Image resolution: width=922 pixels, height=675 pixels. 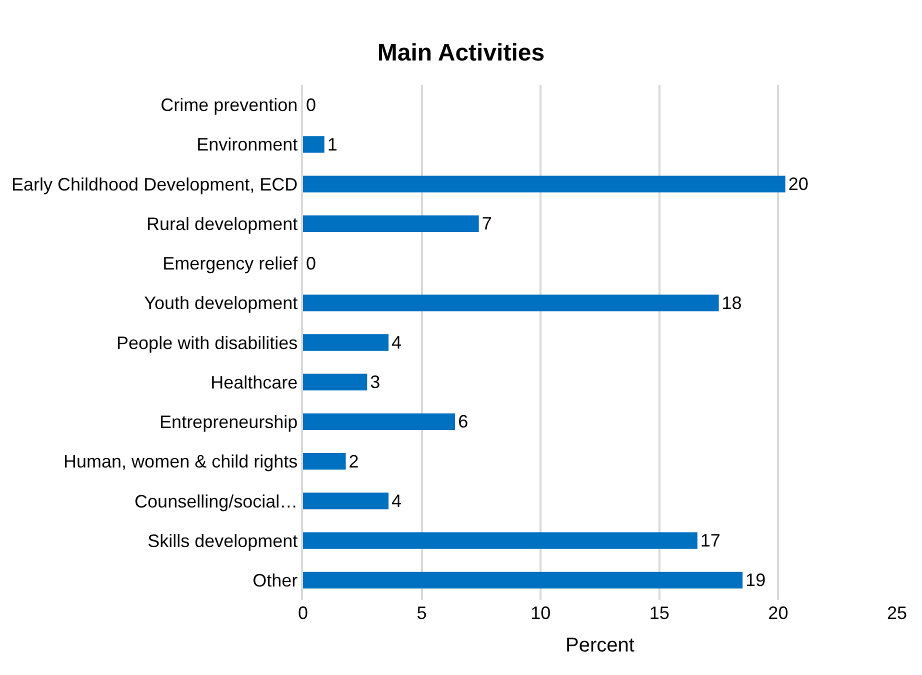 What do you see at coordinates (275, 580) in the screenshot?
I see `y-tick-label: Other` at bounding box center [275, 580].